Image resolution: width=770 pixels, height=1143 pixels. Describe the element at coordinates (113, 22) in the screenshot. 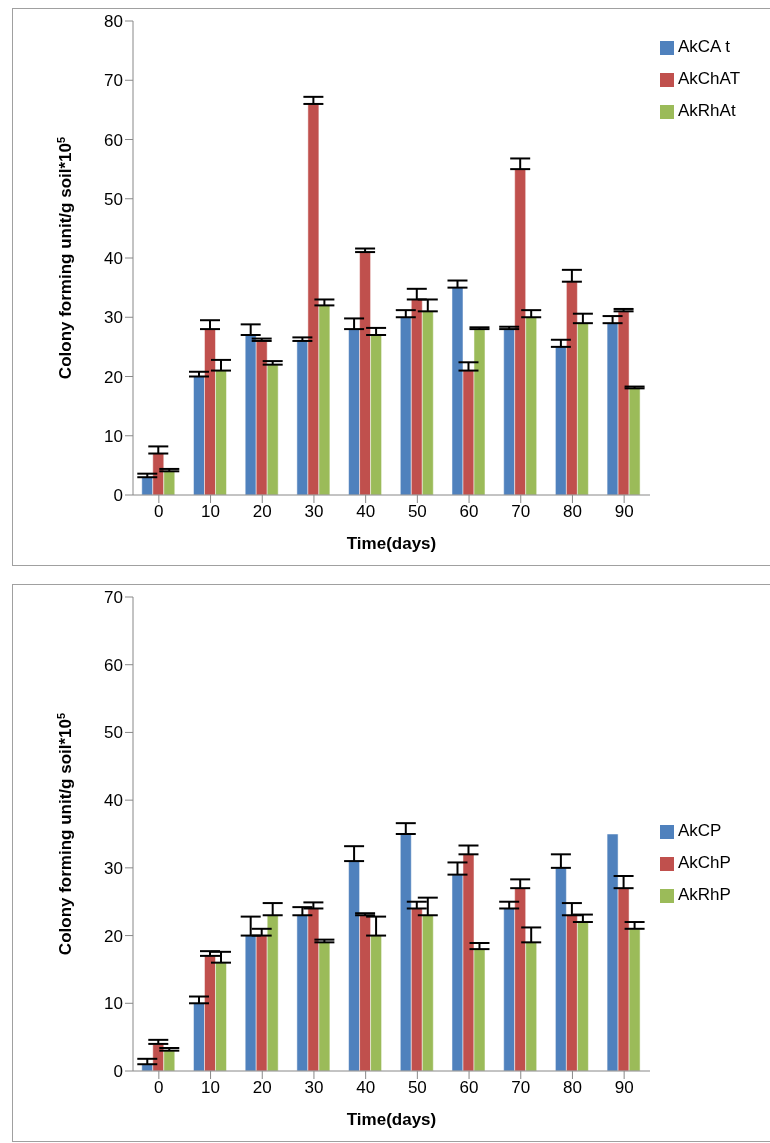

I see `y-tick-label: 80` at that location.